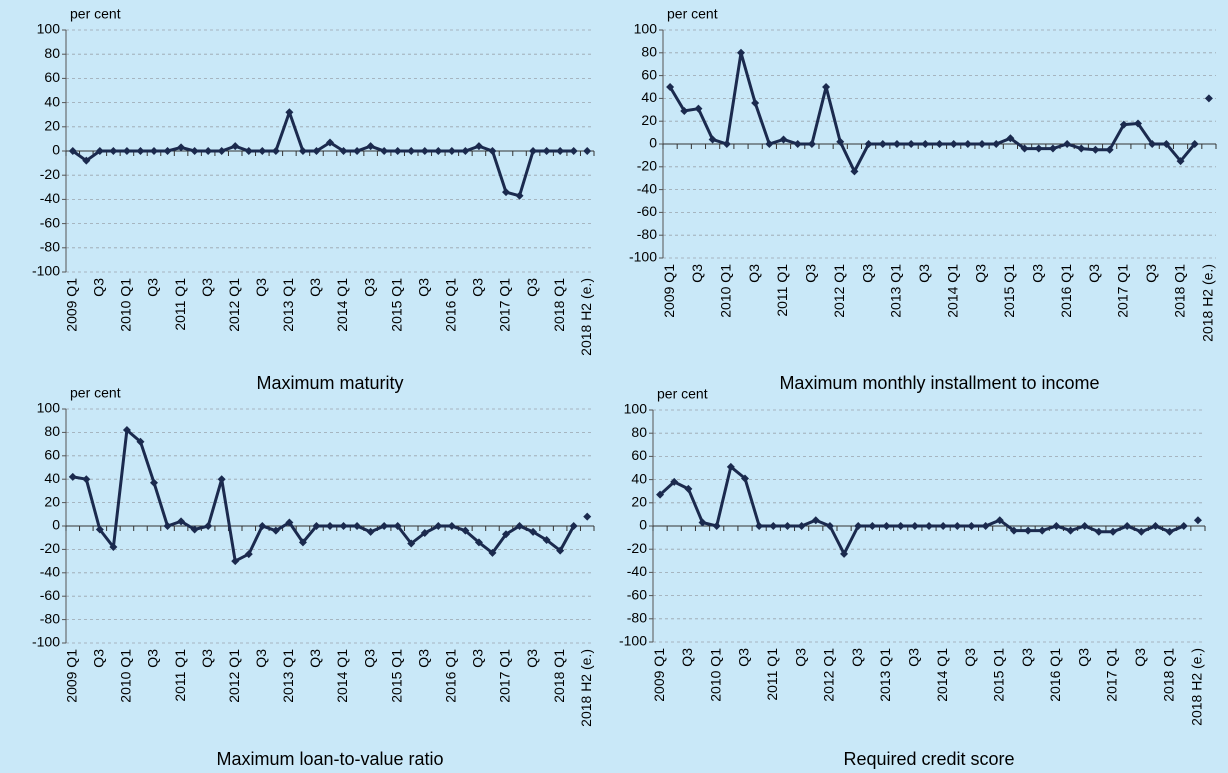  What do you see at coordinates (50, 548) in the screenshot?
I see `y-tick-label: -20` at bounding box center [50, 548].